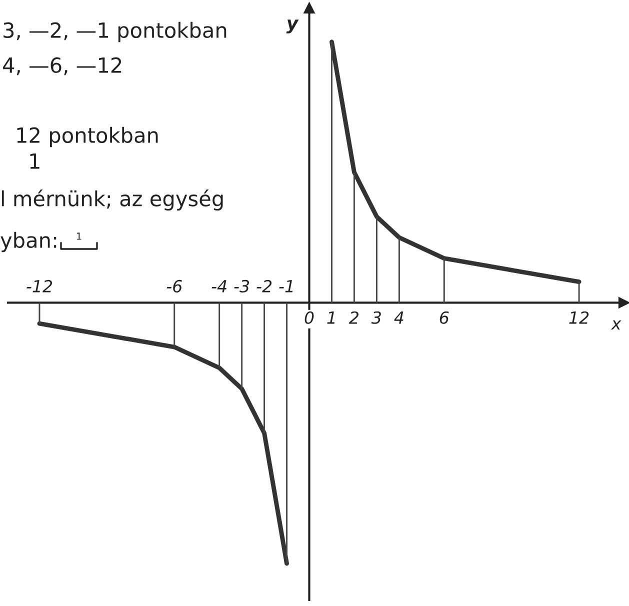 The height and width of the screenshot is (606, 629). Describe the element at coordinates (616, 325) in the screenshot. I see `x-axis-title: x` at that location.